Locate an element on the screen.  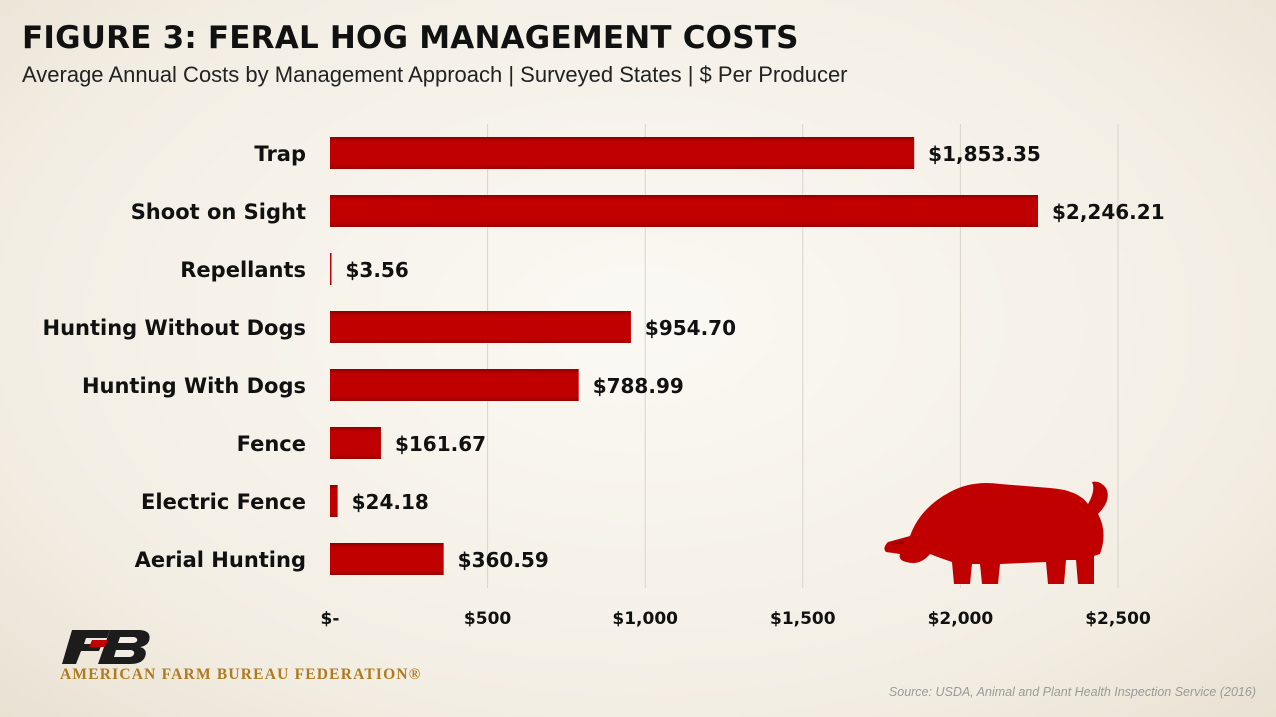
x-tick-label: $2,000 is located at coordinates (961, 619).